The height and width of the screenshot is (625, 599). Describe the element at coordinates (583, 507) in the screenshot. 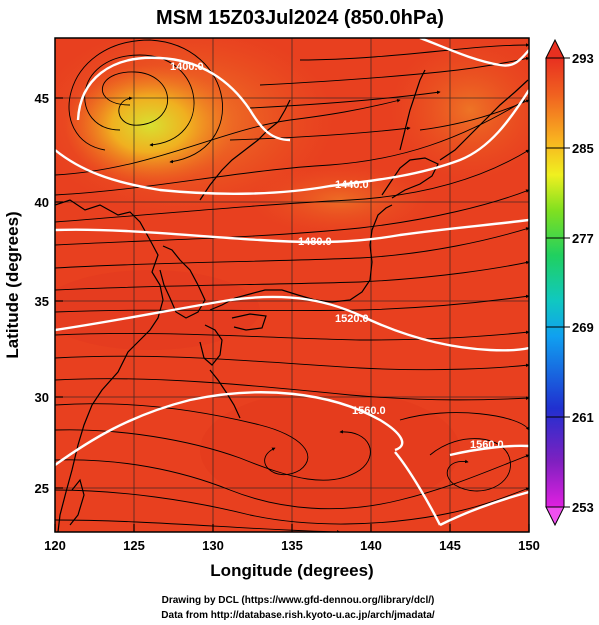

I see `colorbar-tick-label: 253` at that location.